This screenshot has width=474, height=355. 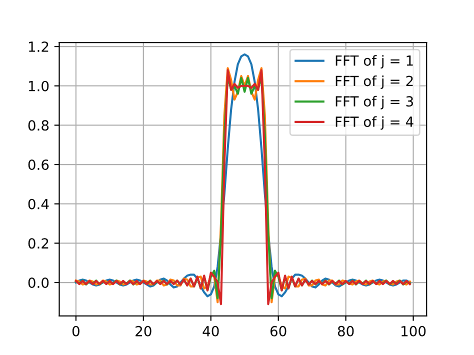 I want to click on x-tick-label: 60, so click(x=278, y=331).